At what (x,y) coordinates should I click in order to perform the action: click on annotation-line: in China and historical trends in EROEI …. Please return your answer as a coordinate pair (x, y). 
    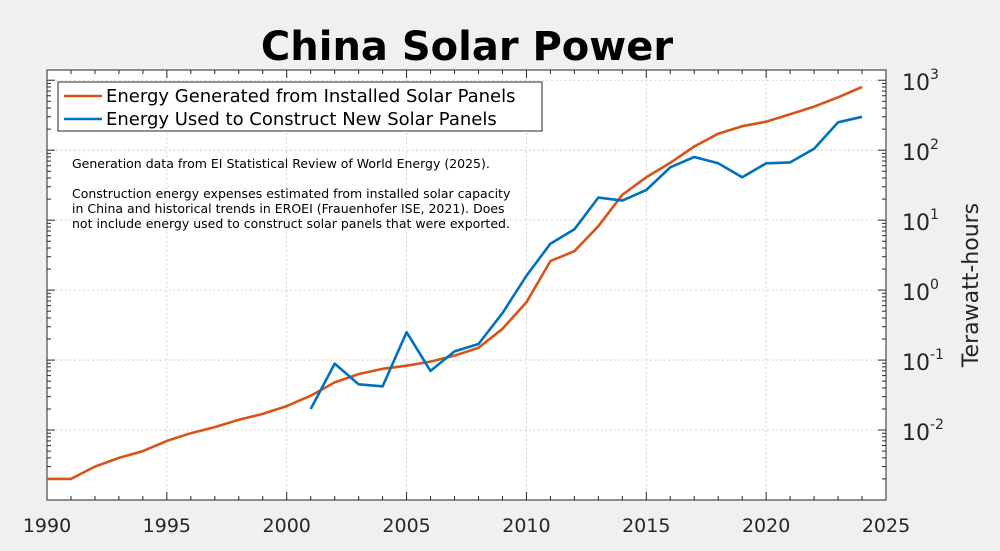
    Looking at the image, I should click on (288, 208).